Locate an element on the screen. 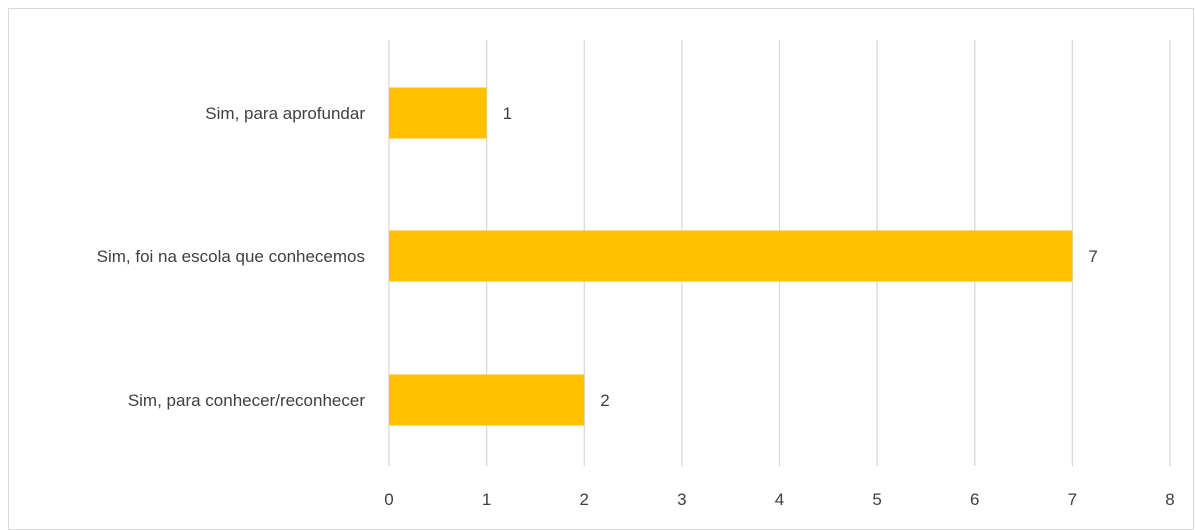 The image size is (1195, 530). x-tick-label-4: 4 is located at coordinates (779, 499).